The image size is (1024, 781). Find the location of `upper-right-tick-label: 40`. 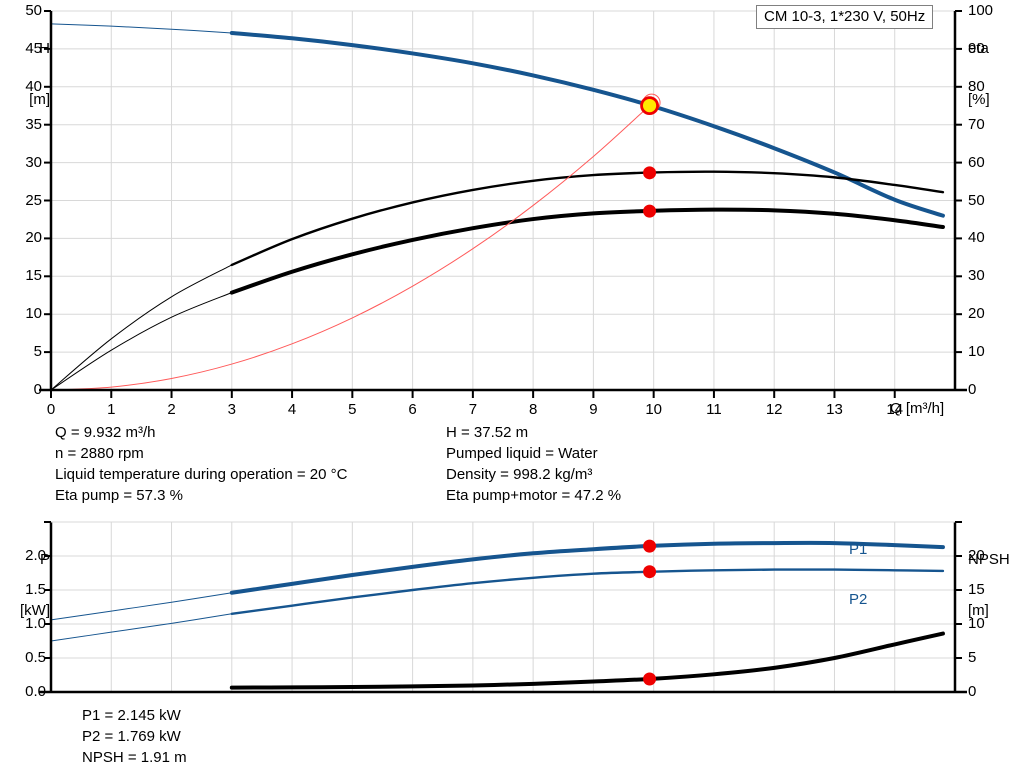

upper-right-tick-label: 40 is located at coordinates (976, 238).